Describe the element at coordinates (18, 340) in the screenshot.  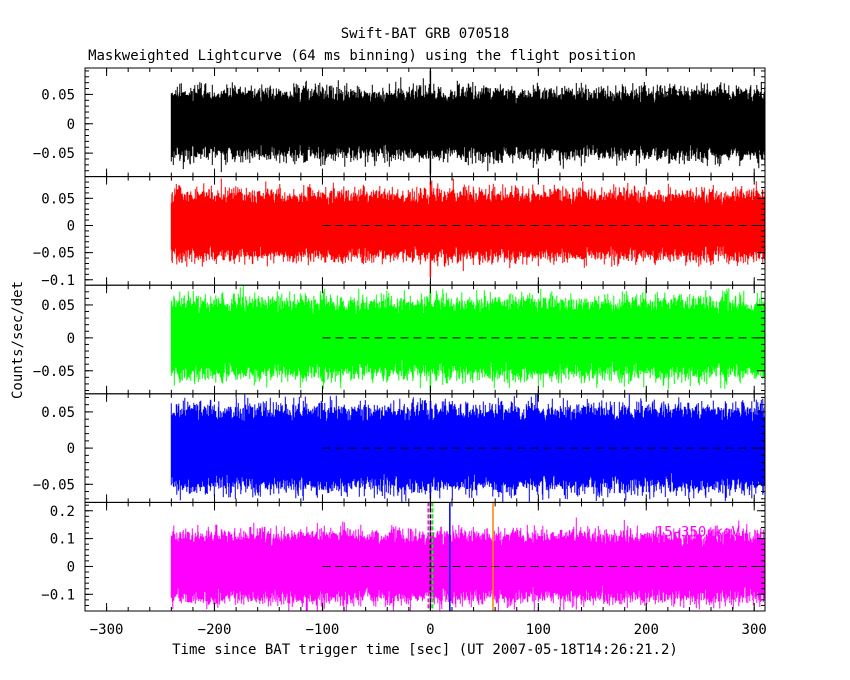
I see `y-axis-label: Counts/sec/det` at that location.